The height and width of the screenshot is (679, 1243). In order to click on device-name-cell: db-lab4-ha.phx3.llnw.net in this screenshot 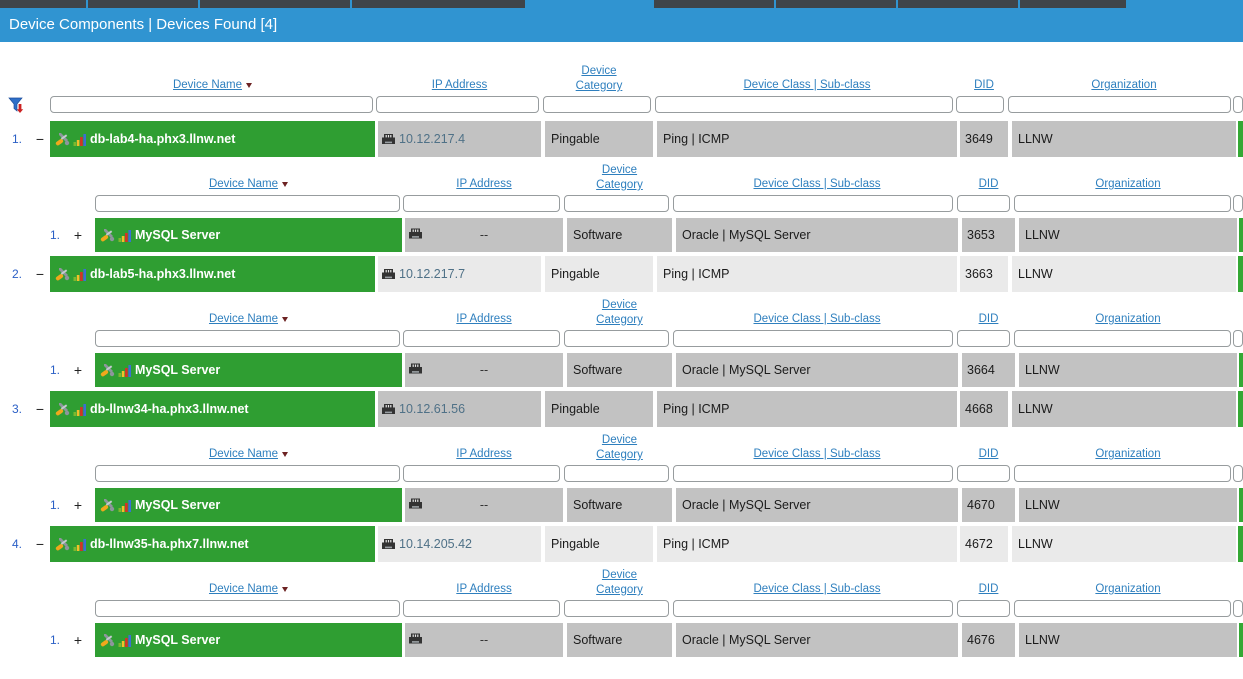, I will do `click(212, 139)`.